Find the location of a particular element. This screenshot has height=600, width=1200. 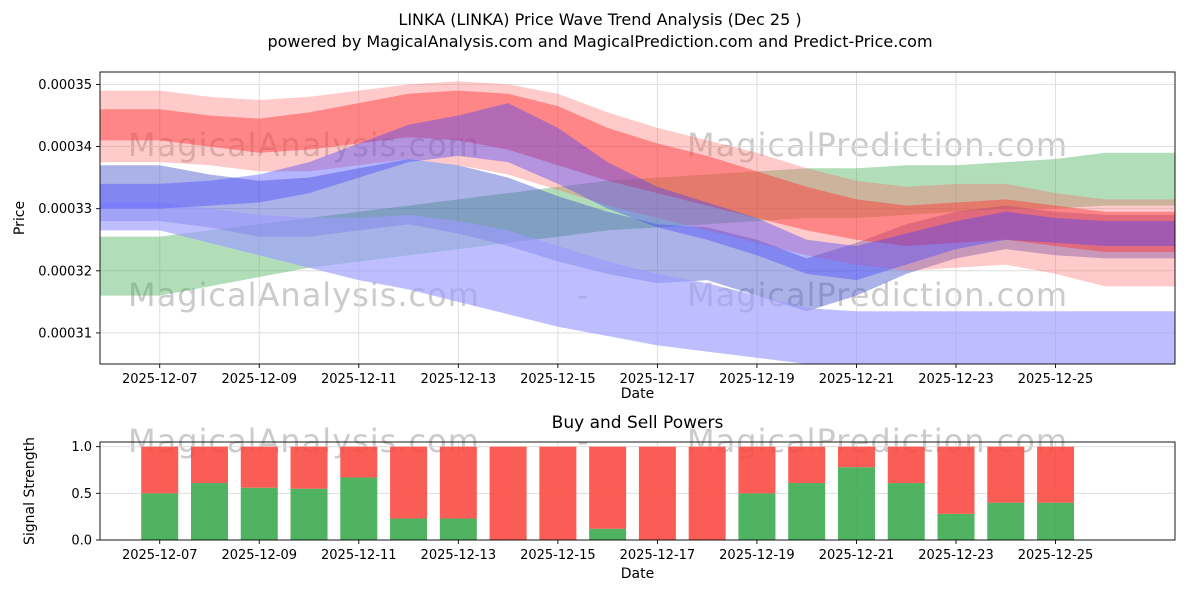

watermark-analysis: MagicalAnalysis.com is located at coordinates (304, 145).